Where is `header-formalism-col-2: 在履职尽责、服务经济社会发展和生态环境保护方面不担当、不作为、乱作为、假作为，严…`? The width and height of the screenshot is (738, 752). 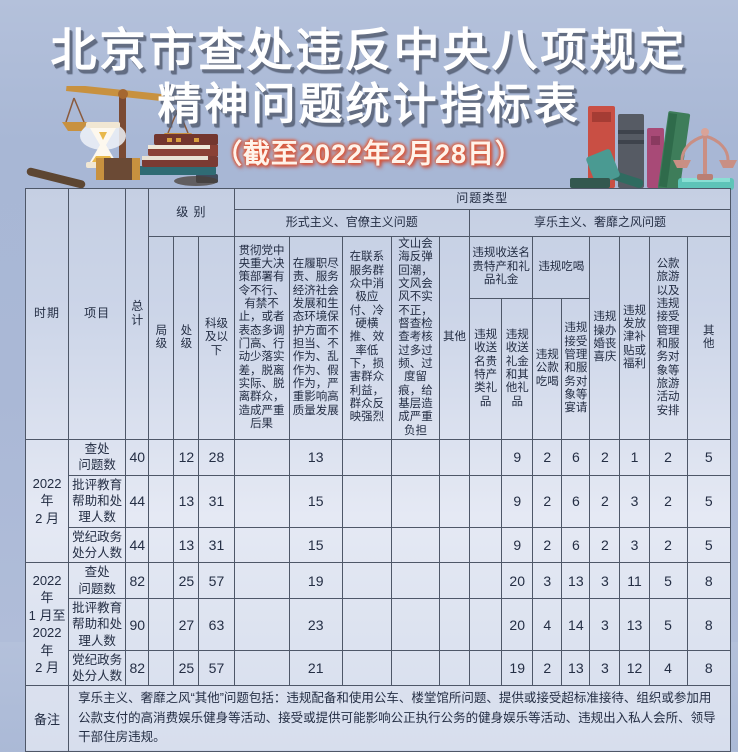
header-formalism-col-2: 在履职尽责、服务经济社会发展和生态环境保护方面不担当、不作为、乱作为、假作为，严… is located at coordinates (315, 338).